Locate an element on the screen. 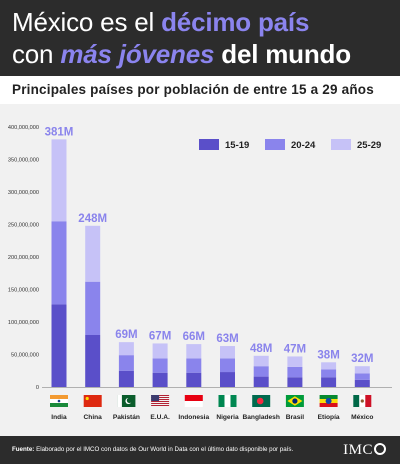 The image size is (400, 464). bar-total-label: 69M is located at coordinates (126, 335).